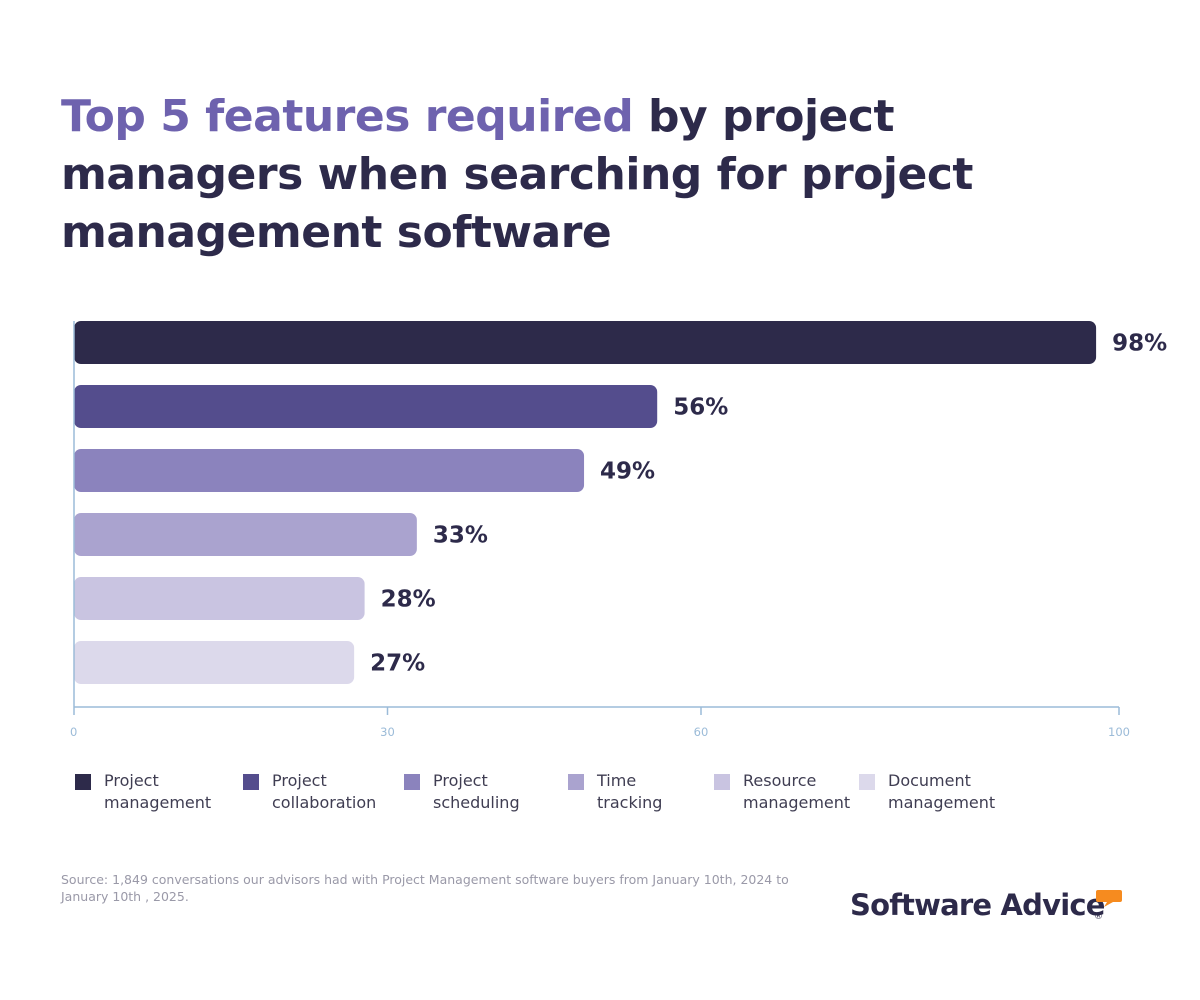  What do you see at coordinates (460, 536) in the screenshot?
I see `bar-value-label: 33%` at bounding box center [460, 536].